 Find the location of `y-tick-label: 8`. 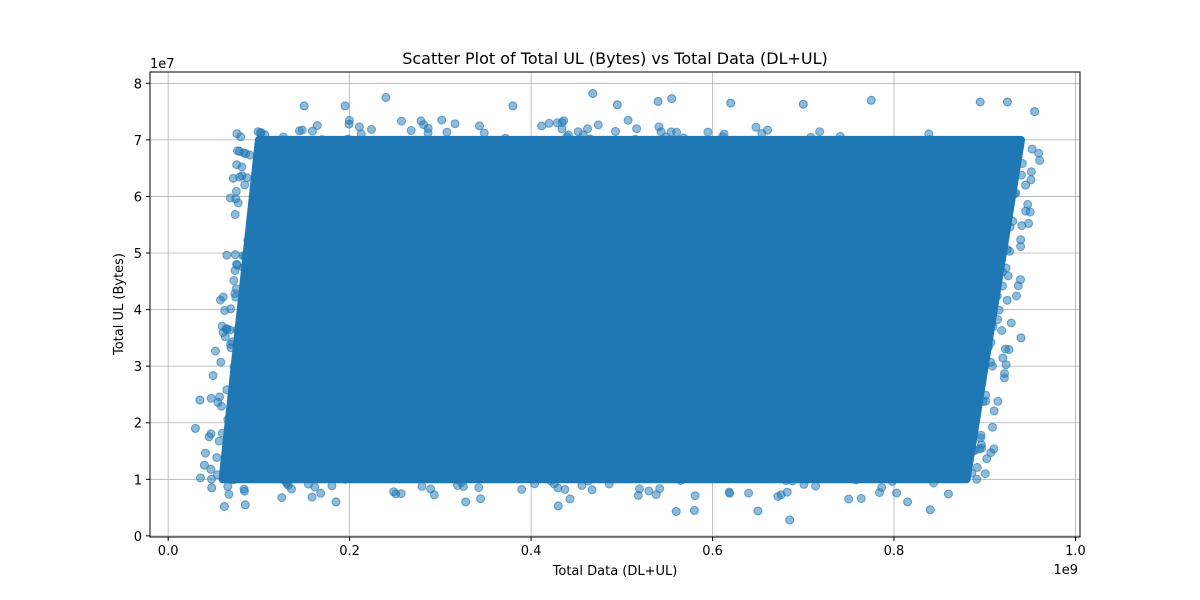

y-tick-label: 8 is located at coordinates (138, 84).